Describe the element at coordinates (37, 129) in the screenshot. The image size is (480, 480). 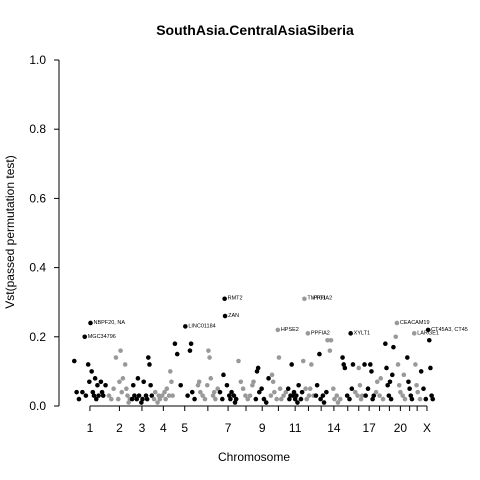
I see `y-tick-label: 0.8` at that location.